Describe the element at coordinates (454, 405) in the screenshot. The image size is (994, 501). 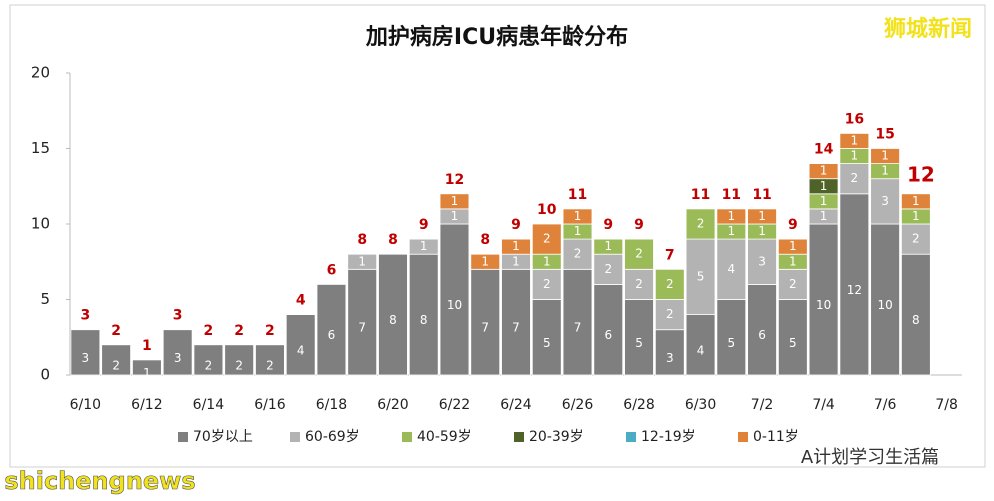
I see `x-tick-label: 6/22` at that location.